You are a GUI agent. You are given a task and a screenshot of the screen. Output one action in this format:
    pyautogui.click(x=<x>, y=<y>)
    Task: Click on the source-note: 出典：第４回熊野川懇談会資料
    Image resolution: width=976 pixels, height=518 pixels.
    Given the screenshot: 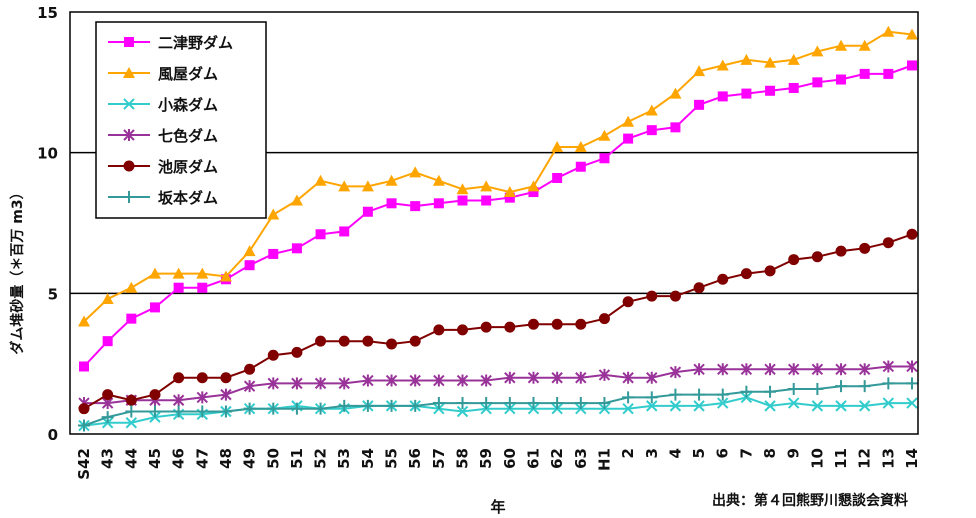 What is the action you would take?
    pyautogui.click(x=810, y=501)
    